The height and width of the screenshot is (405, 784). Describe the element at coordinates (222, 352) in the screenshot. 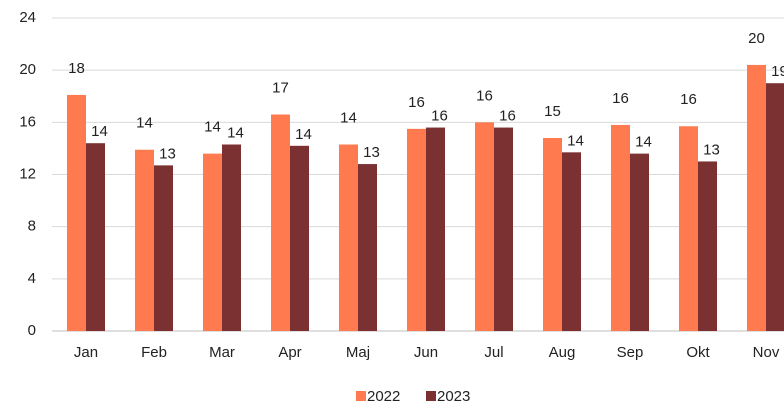

I see `x-tick-label: Mar` at that location.